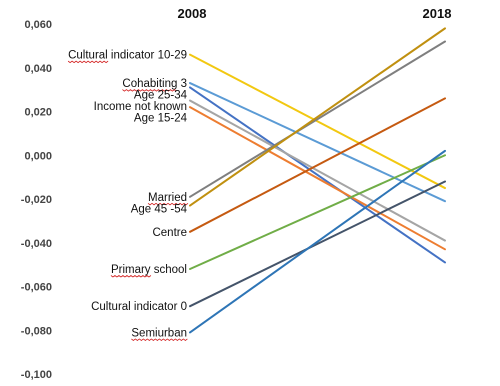  I want to click on y-tick-label: -0,040, so click(36, 244).